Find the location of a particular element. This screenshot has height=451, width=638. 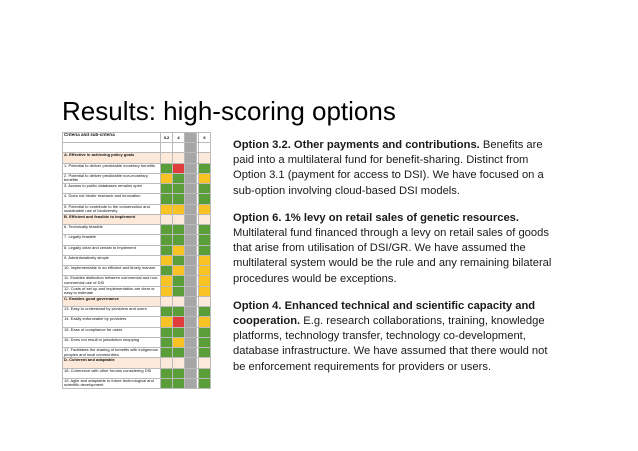

table-section-row: D. Coherent and adaptable is located at coordinates (136, 363).